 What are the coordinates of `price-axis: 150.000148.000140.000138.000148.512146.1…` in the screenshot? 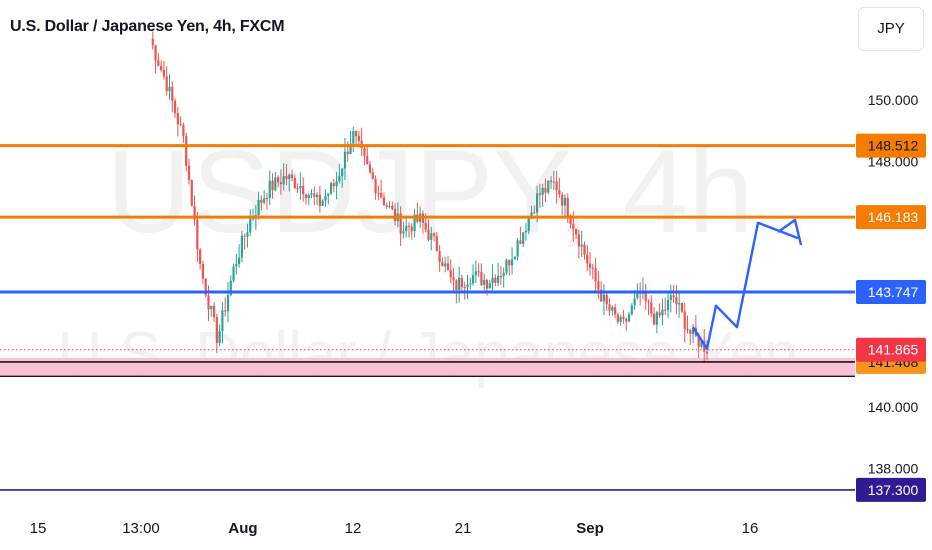 It's located at (893, 275).